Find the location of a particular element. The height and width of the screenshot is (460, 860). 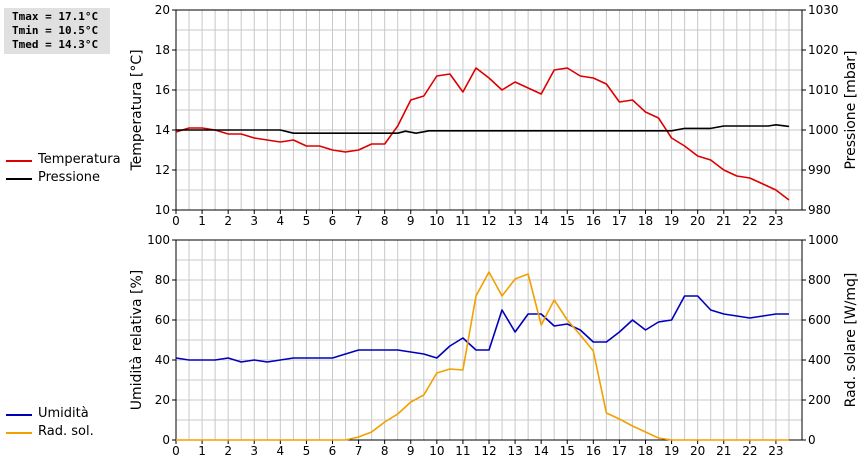

bottom-x-tick-label: 4 is located at coordinates (281, 451).